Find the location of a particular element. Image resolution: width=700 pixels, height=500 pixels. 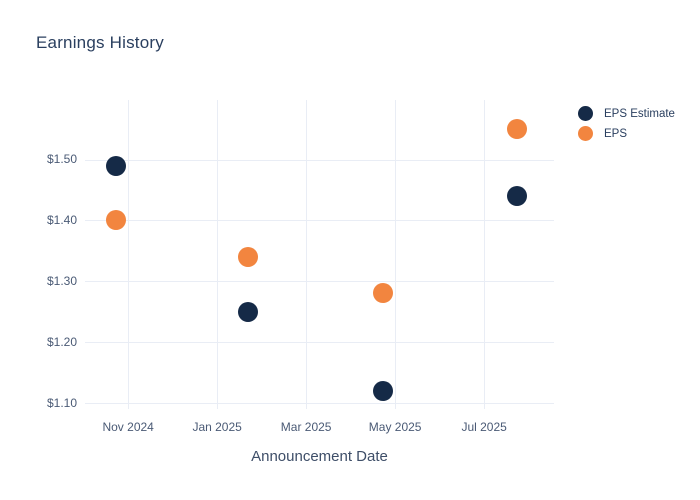

x-tick-label: Nov 2024 is located at coordinates (128, 427).